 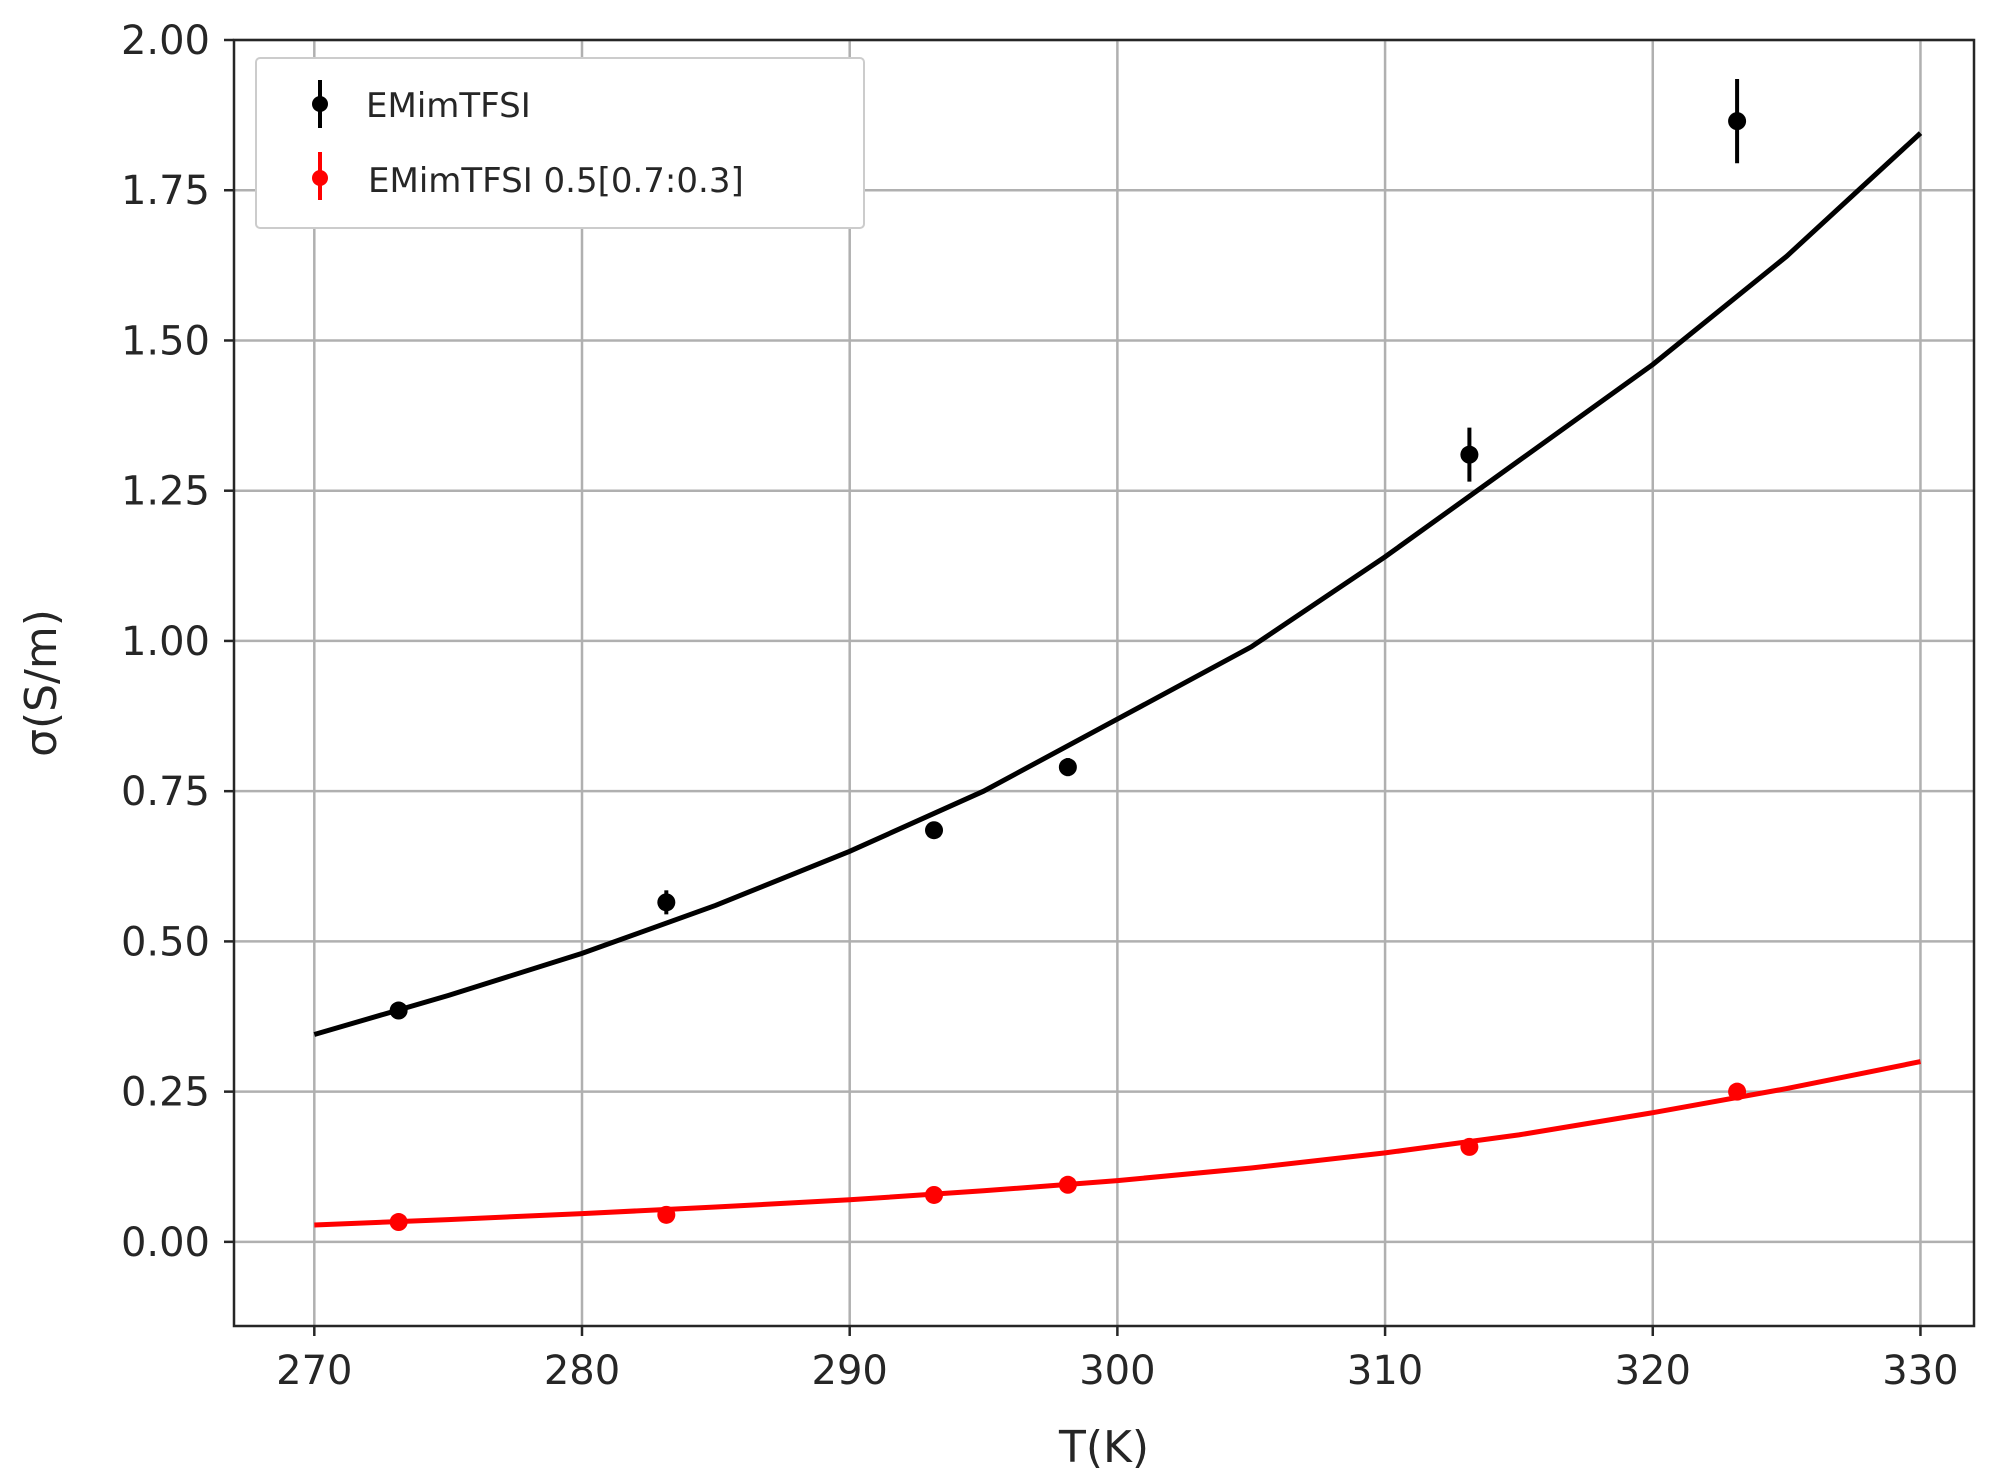 I want to click on fit-curve, so click(x=1117, y=1143).